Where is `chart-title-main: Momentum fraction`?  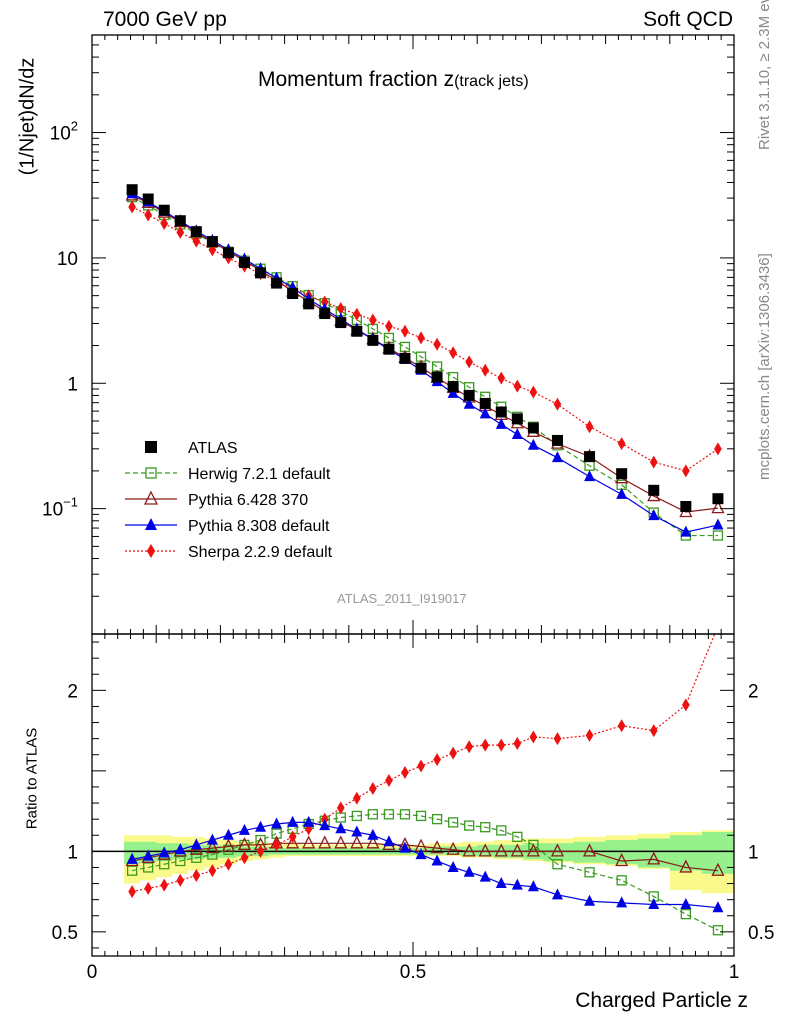
chart-title-main: Momentum fraction is located at coordinates (351, 79).